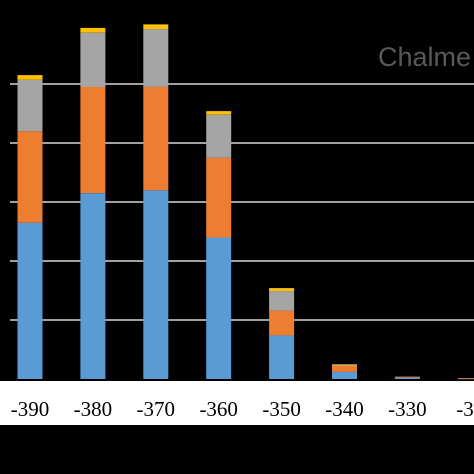 Image resolution: width=474 pixels, height=474 pixels. I want to click on bar--380-series-1, so click(93, 286).